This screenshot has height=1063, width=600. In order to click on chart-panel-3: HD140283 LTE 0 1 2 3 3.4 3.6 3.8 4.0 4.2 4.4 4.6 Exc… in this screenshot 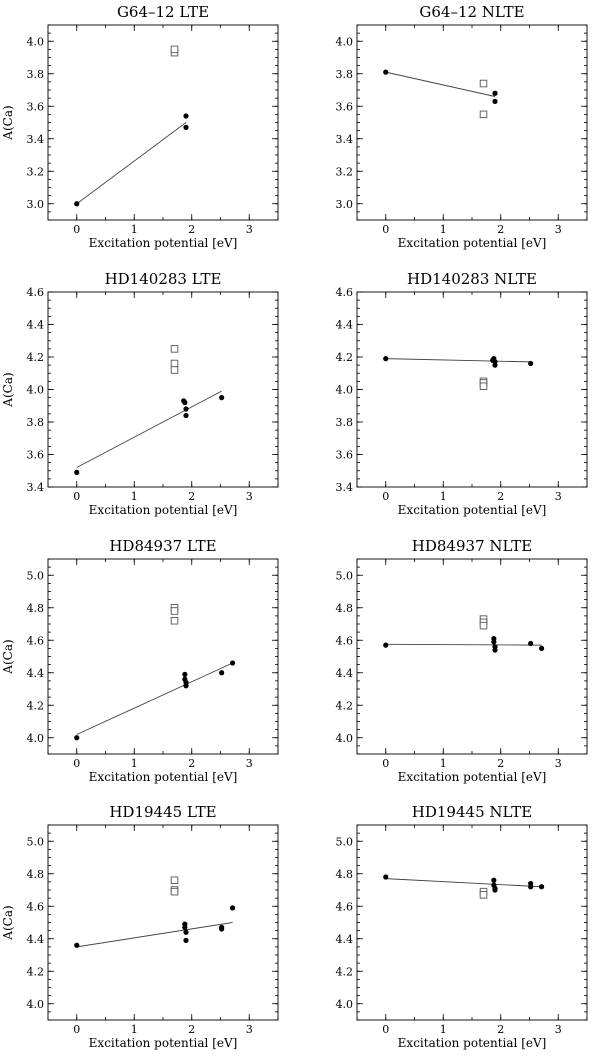, I will do `click(140, 393)`.